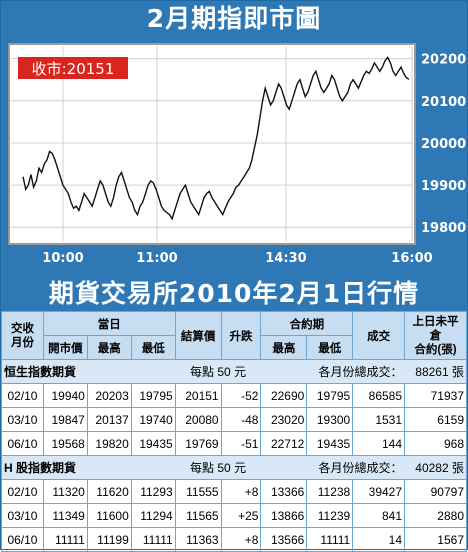 The width and height of the screenshot is (468, 552). Describe the element at coordinates (435, 395) in the screenshot. I see `cell-open-interest: 71937` at that location.